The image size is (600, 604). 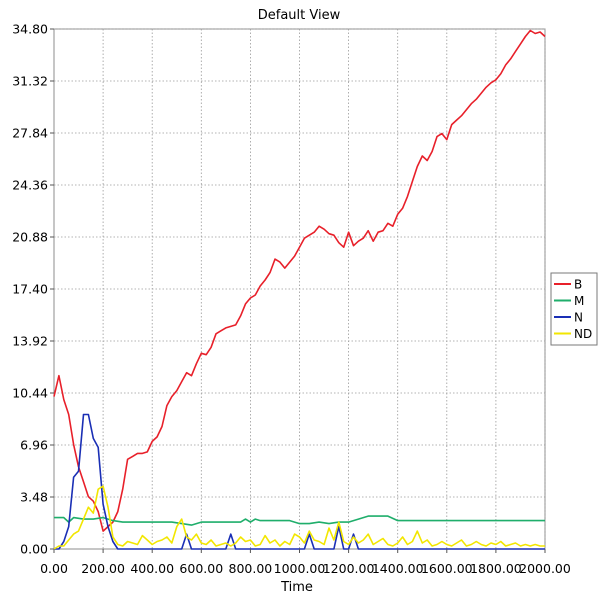 What do you see at coordinates (103, 568) in the screenshot?
I see `x-tick-label: 200.00` at bounding box center [103, 568].